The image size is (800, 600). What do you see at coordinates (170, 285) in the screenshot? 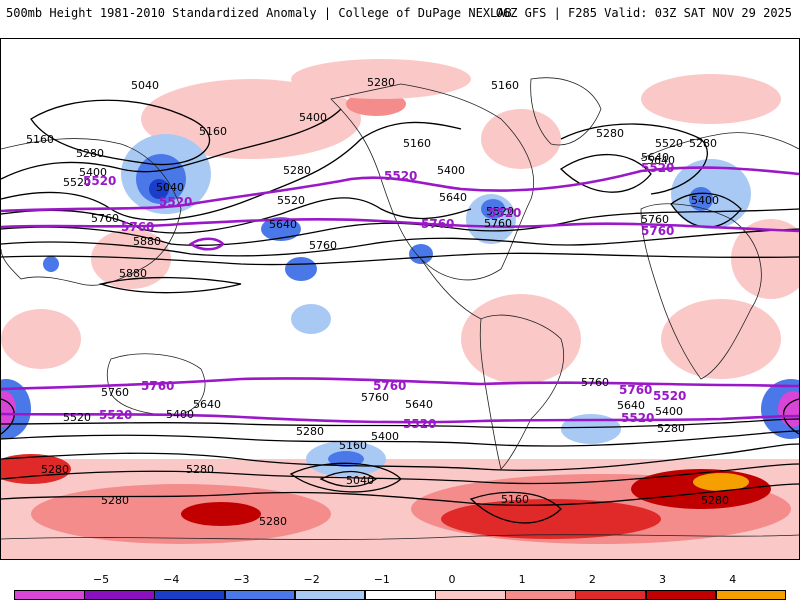
I see `contour-5880-north` at bounding box center [170, 285].